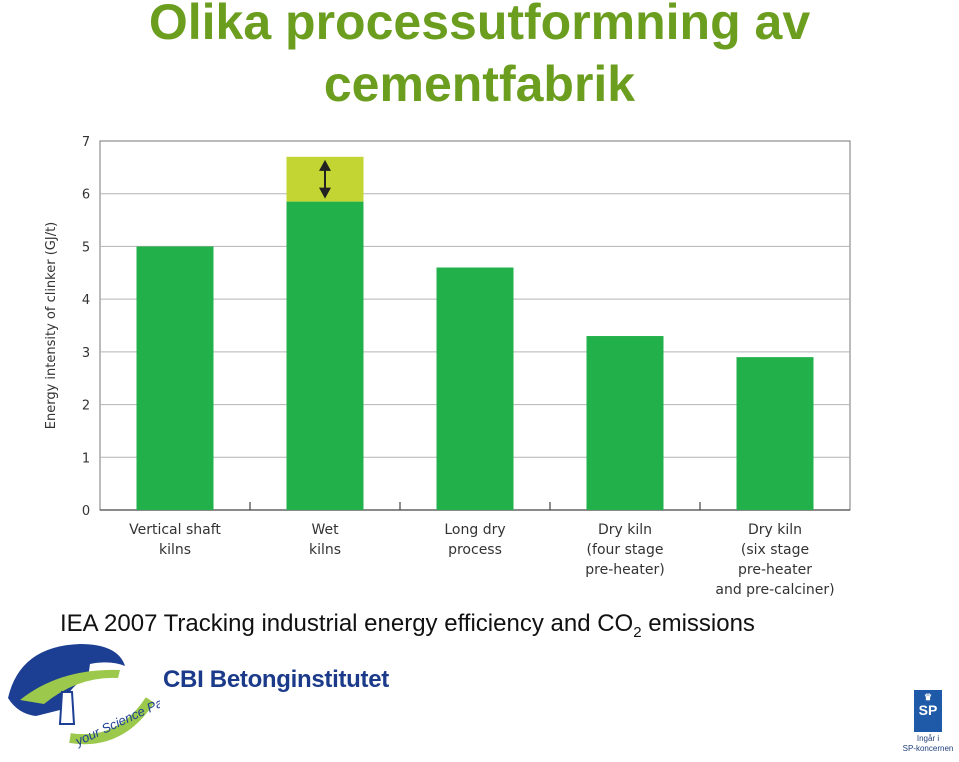  What do you see at coordinates (474, 540) in the screenshot?
I see `x-tick-label: Long dry process` at bounding box center [474, 540].